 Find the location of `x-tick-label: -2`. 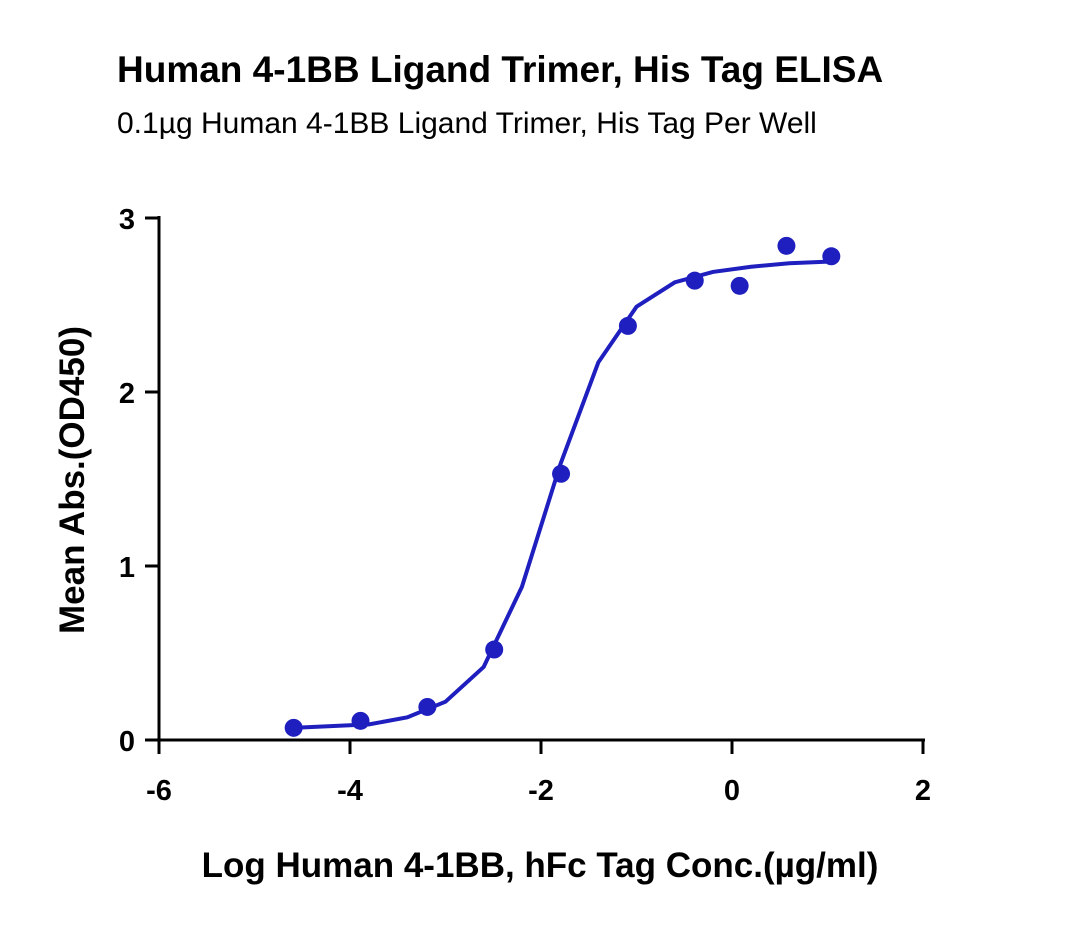

x-tick-label: -2 is located at coordinates (541, 791).